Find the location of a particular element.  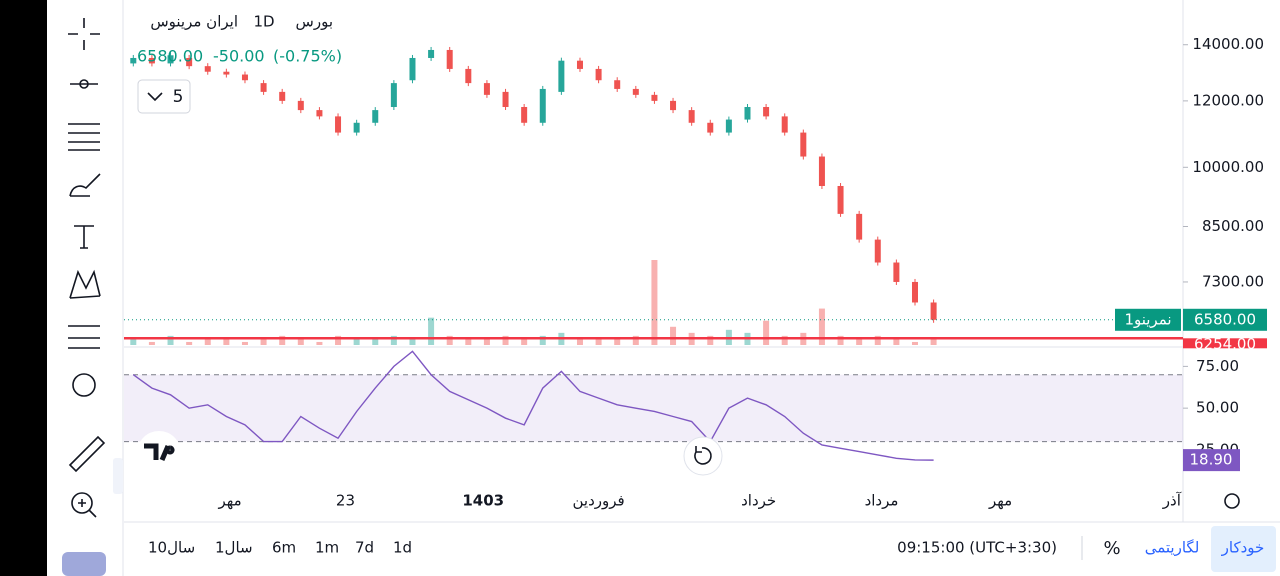

auto-toggle: خودکار is located at coordinates (1243, 548).